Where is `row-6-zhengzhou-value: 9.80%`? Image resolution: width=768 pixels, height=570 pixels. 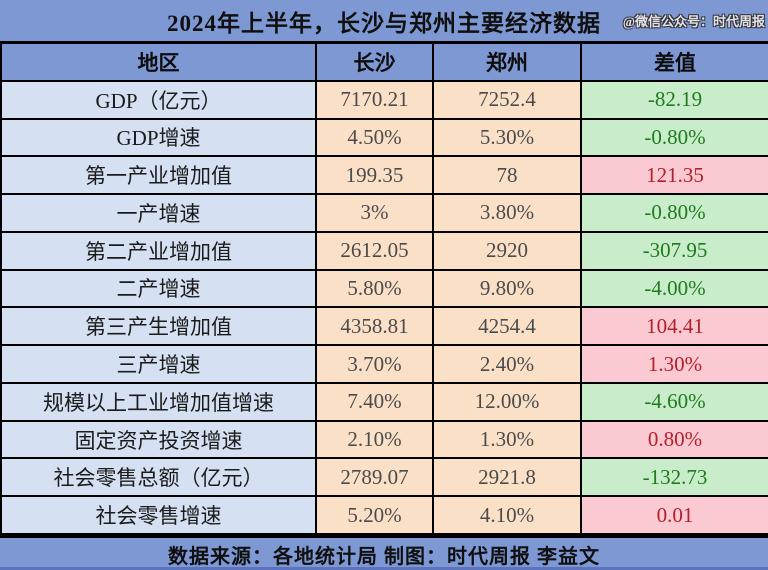
row-6-zhengzhou-value: 9.80% is located at coordinates (508, 289).